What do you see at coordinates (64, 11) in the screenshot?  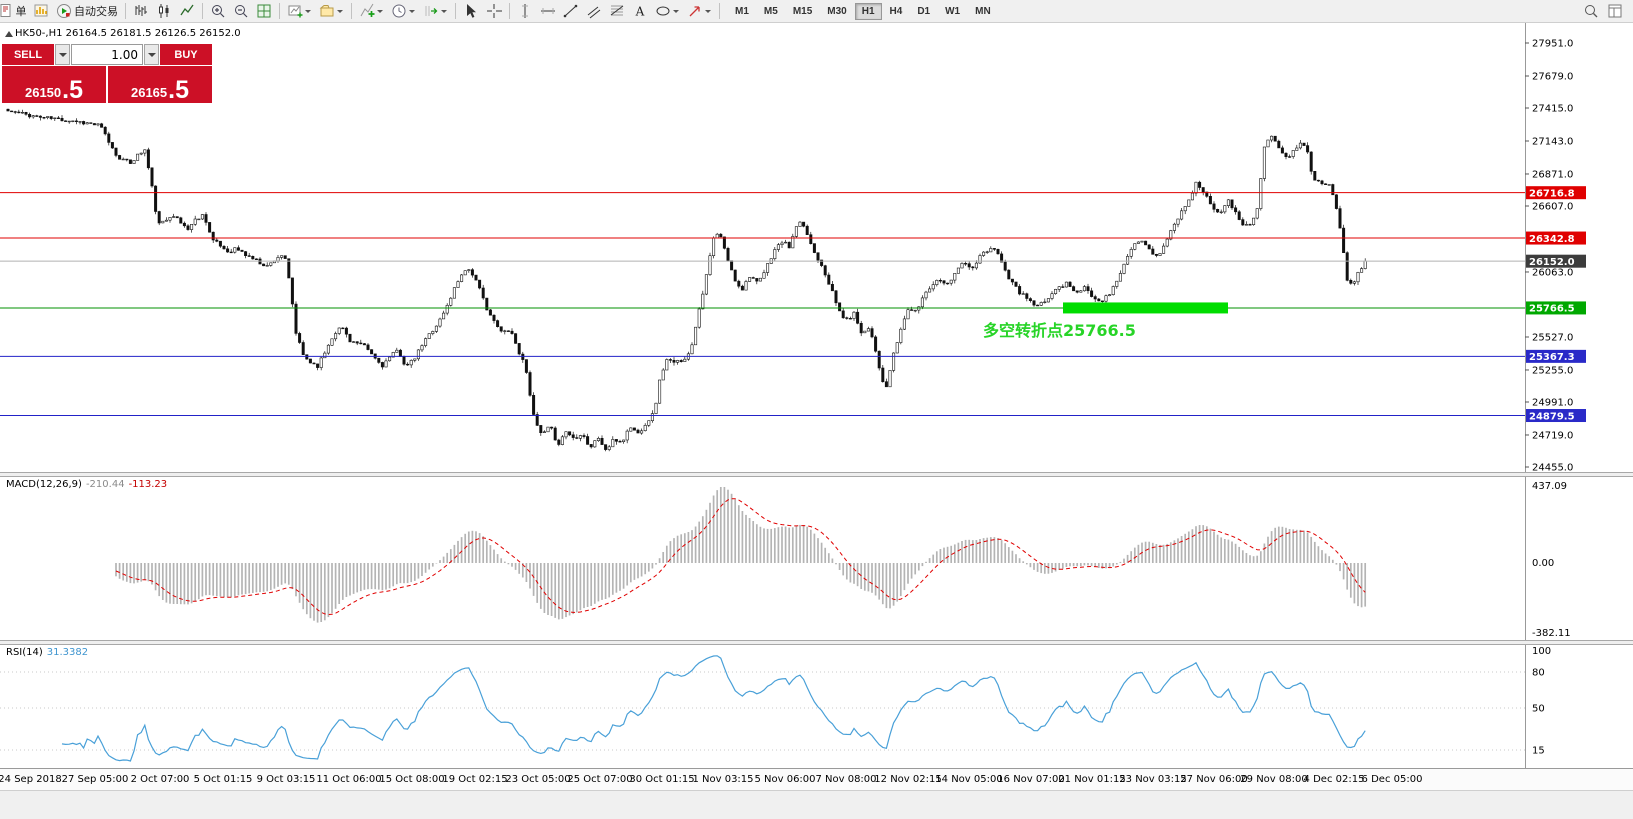 I see `auto-trading-icon` at bounding box center [64, 11].